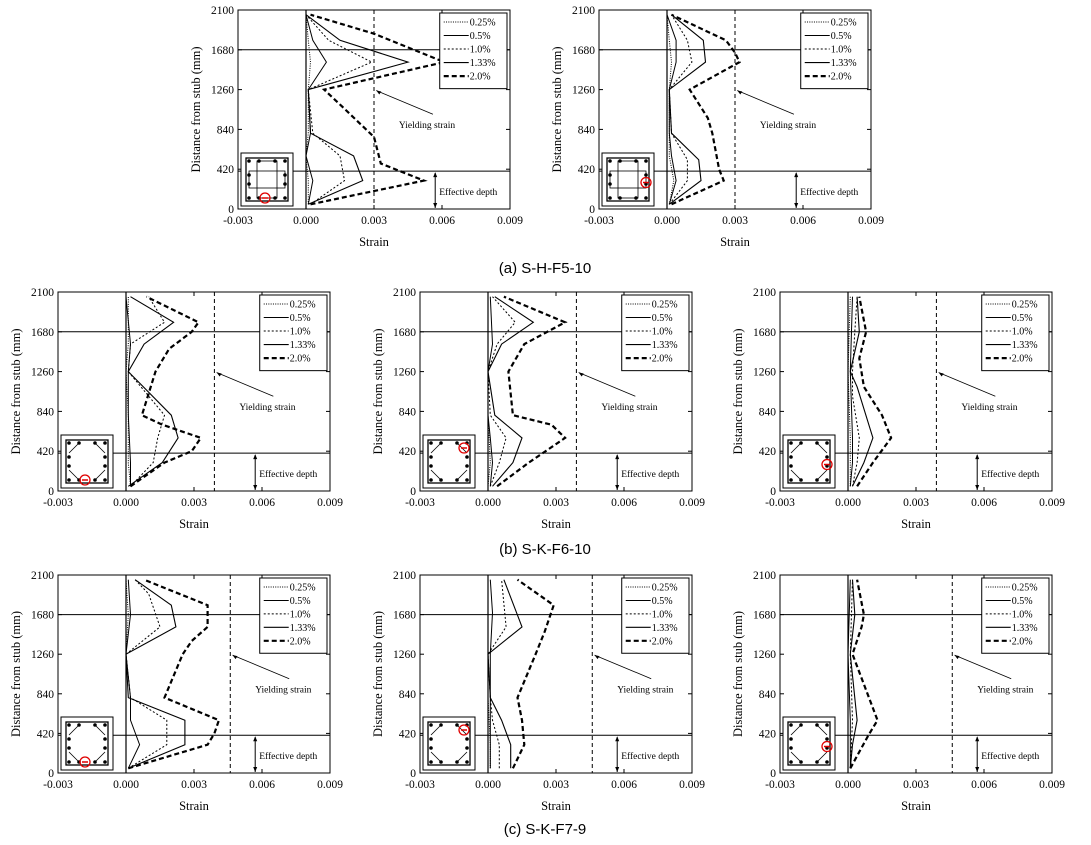 The image size is (1091, 845). I want to click on series-line-0_25pct, so click(308, 109).